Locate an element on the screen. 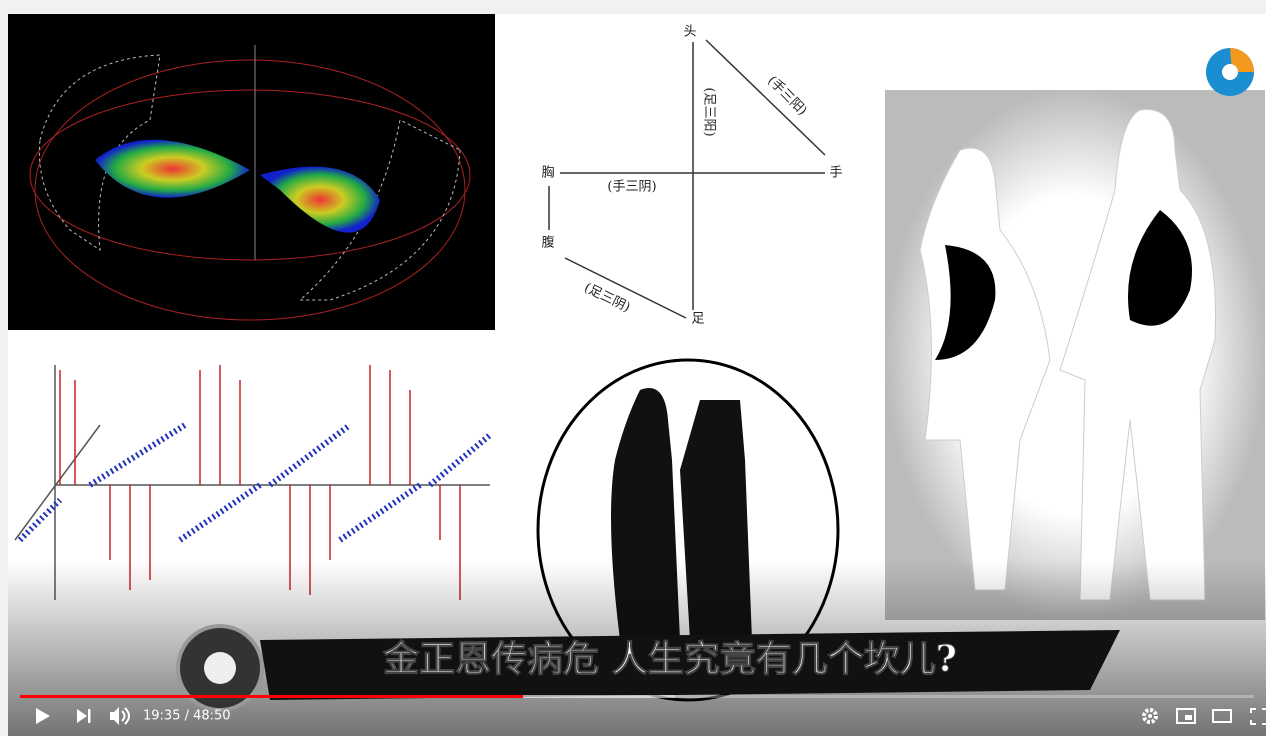 This screenshot has width=1266, height=736. wave-image is located at coordinates (253, 482).